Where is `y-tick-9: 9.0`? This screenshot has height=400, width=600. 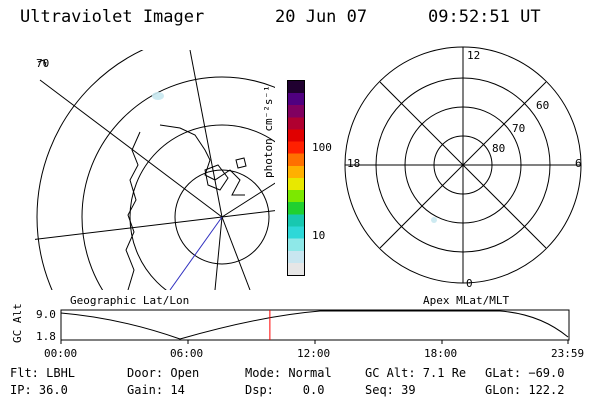 y-tick-9: 9.0 is located at coordinates (46, 314).